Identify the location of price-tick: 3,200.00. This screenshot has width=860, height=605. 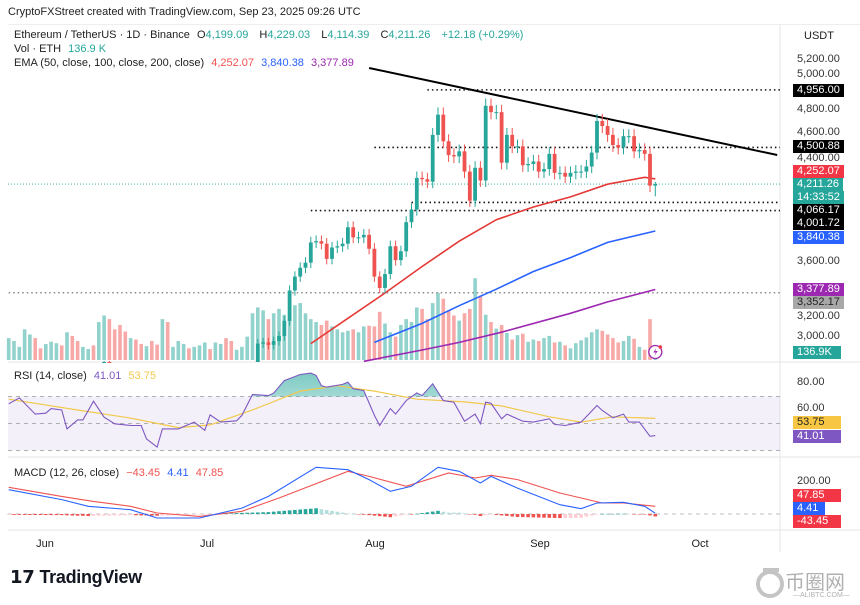
(818, 316).